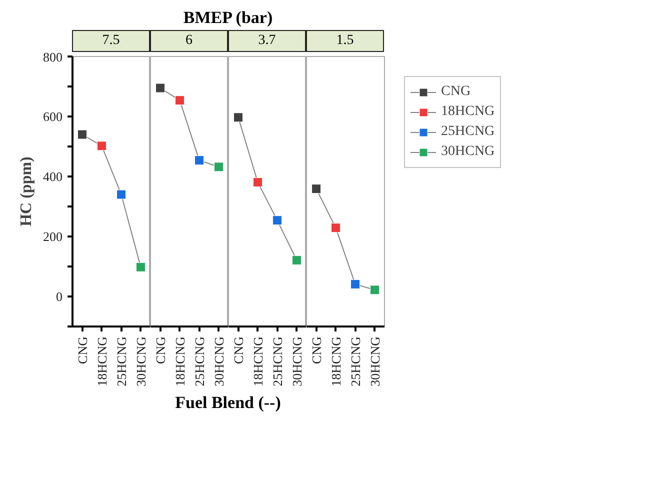 The height and width of the screenshot is (492, 648). I want to click on legend-label: 18HCNG, so click(468, 112).